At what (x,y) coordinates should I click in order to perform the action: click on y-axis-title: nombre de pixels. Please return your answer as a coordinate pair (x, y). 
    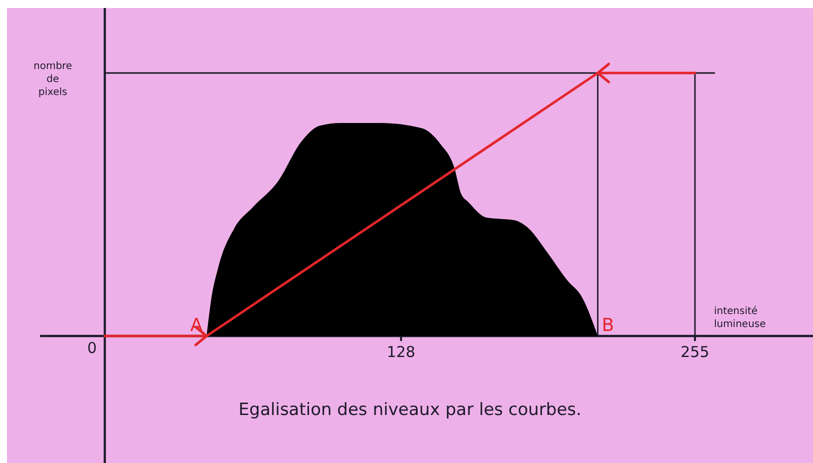
    Looking at the image, I should click on (53, 79).